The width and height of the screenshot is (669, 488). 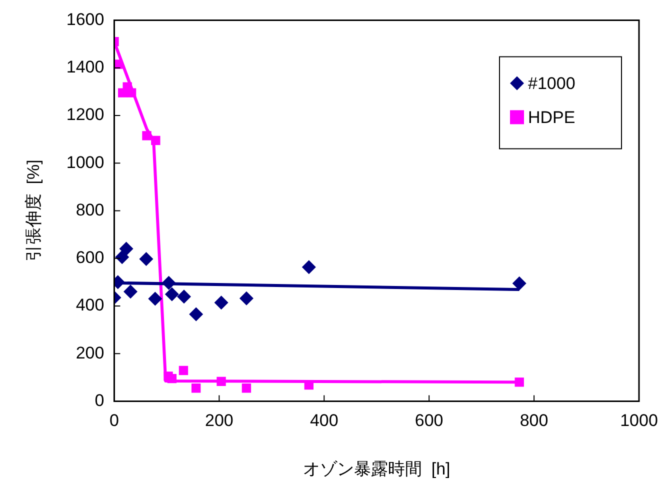 What do you see at coordinates (114, 420) in the screenshot?
I see `x-tick-label: 0` at bounding box center [114, 420].